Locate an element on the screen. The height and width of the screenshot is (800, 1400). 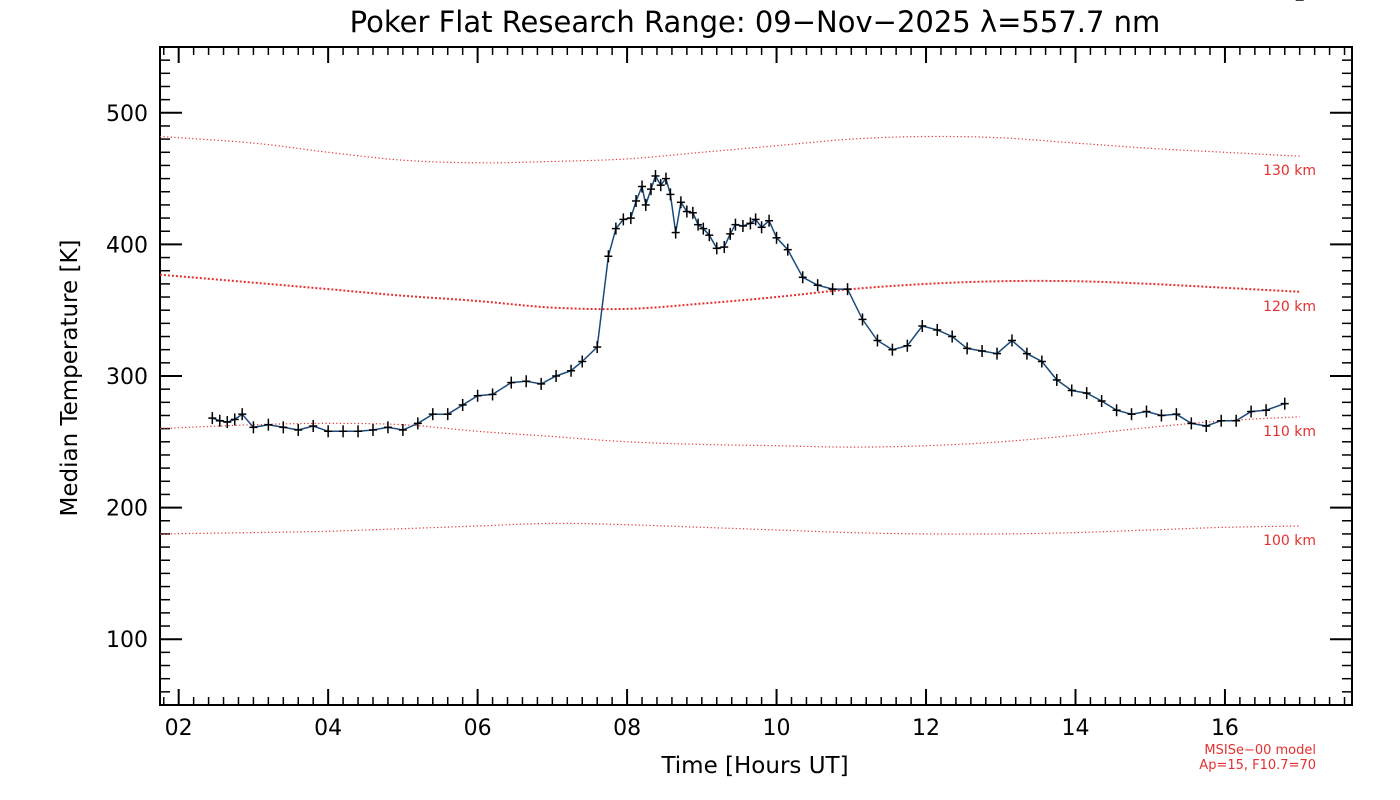
x-tick-label: 10 is located at coordinates (777, 728).